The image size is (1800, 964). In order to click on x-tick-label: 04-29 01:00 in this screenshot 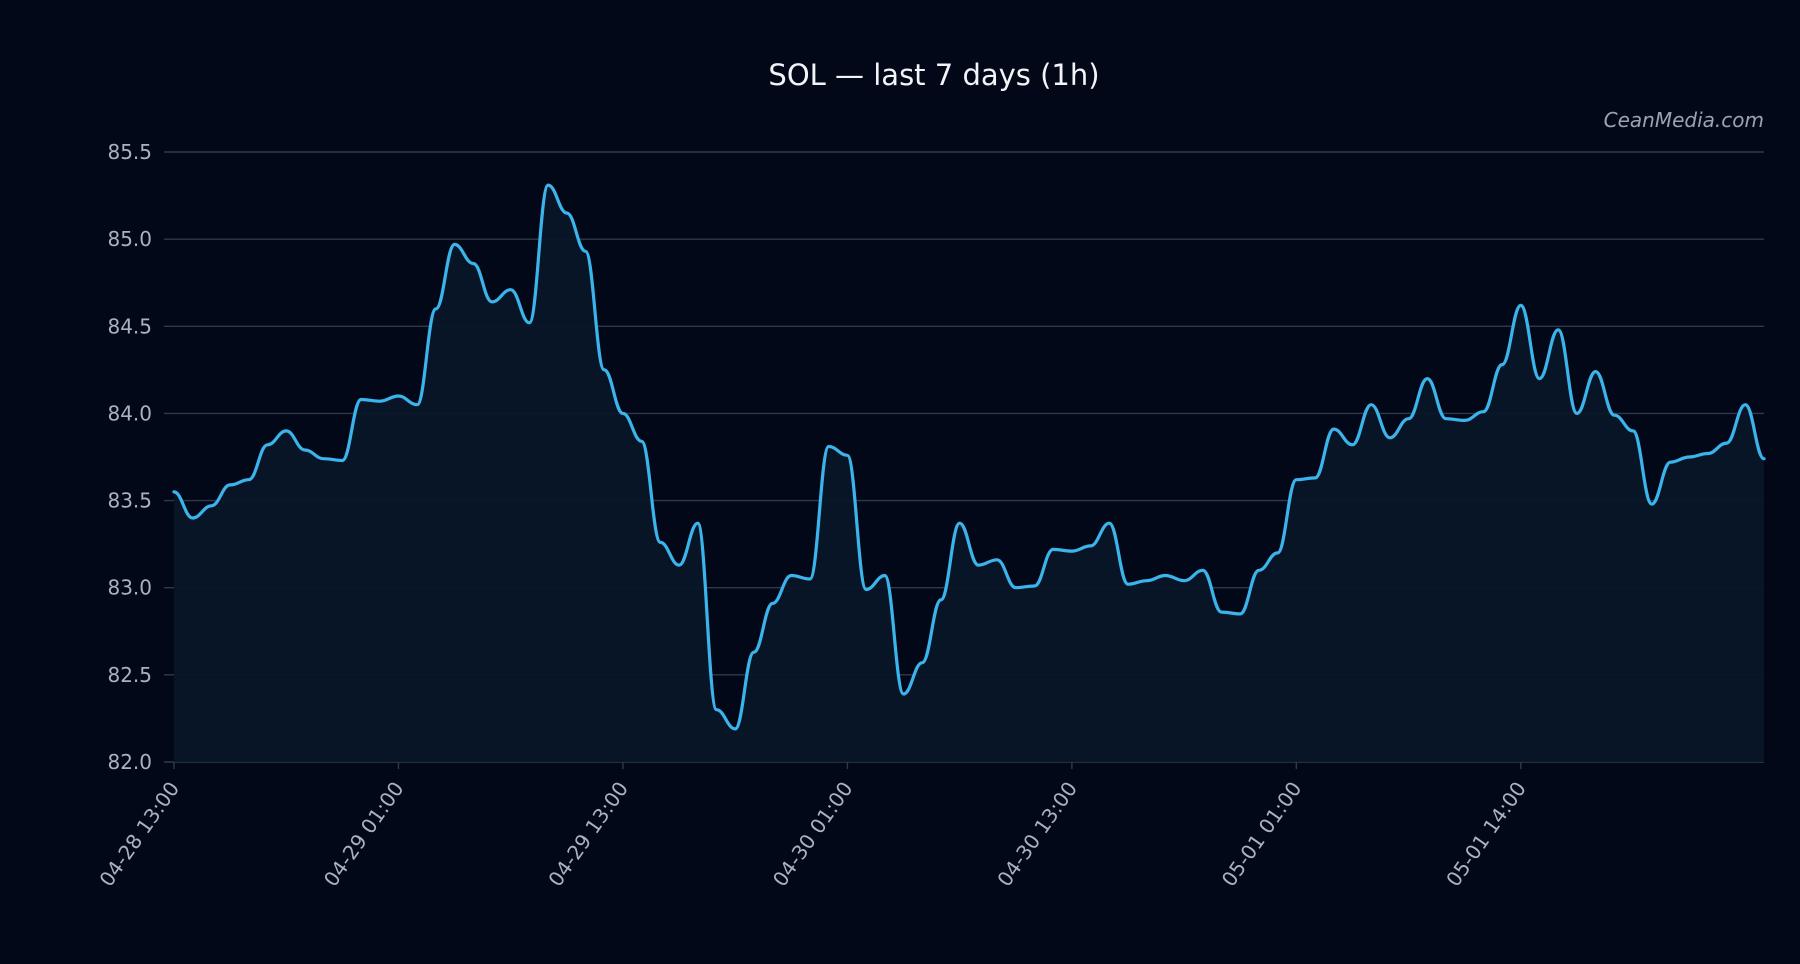, I will do `click(364, 834)`.